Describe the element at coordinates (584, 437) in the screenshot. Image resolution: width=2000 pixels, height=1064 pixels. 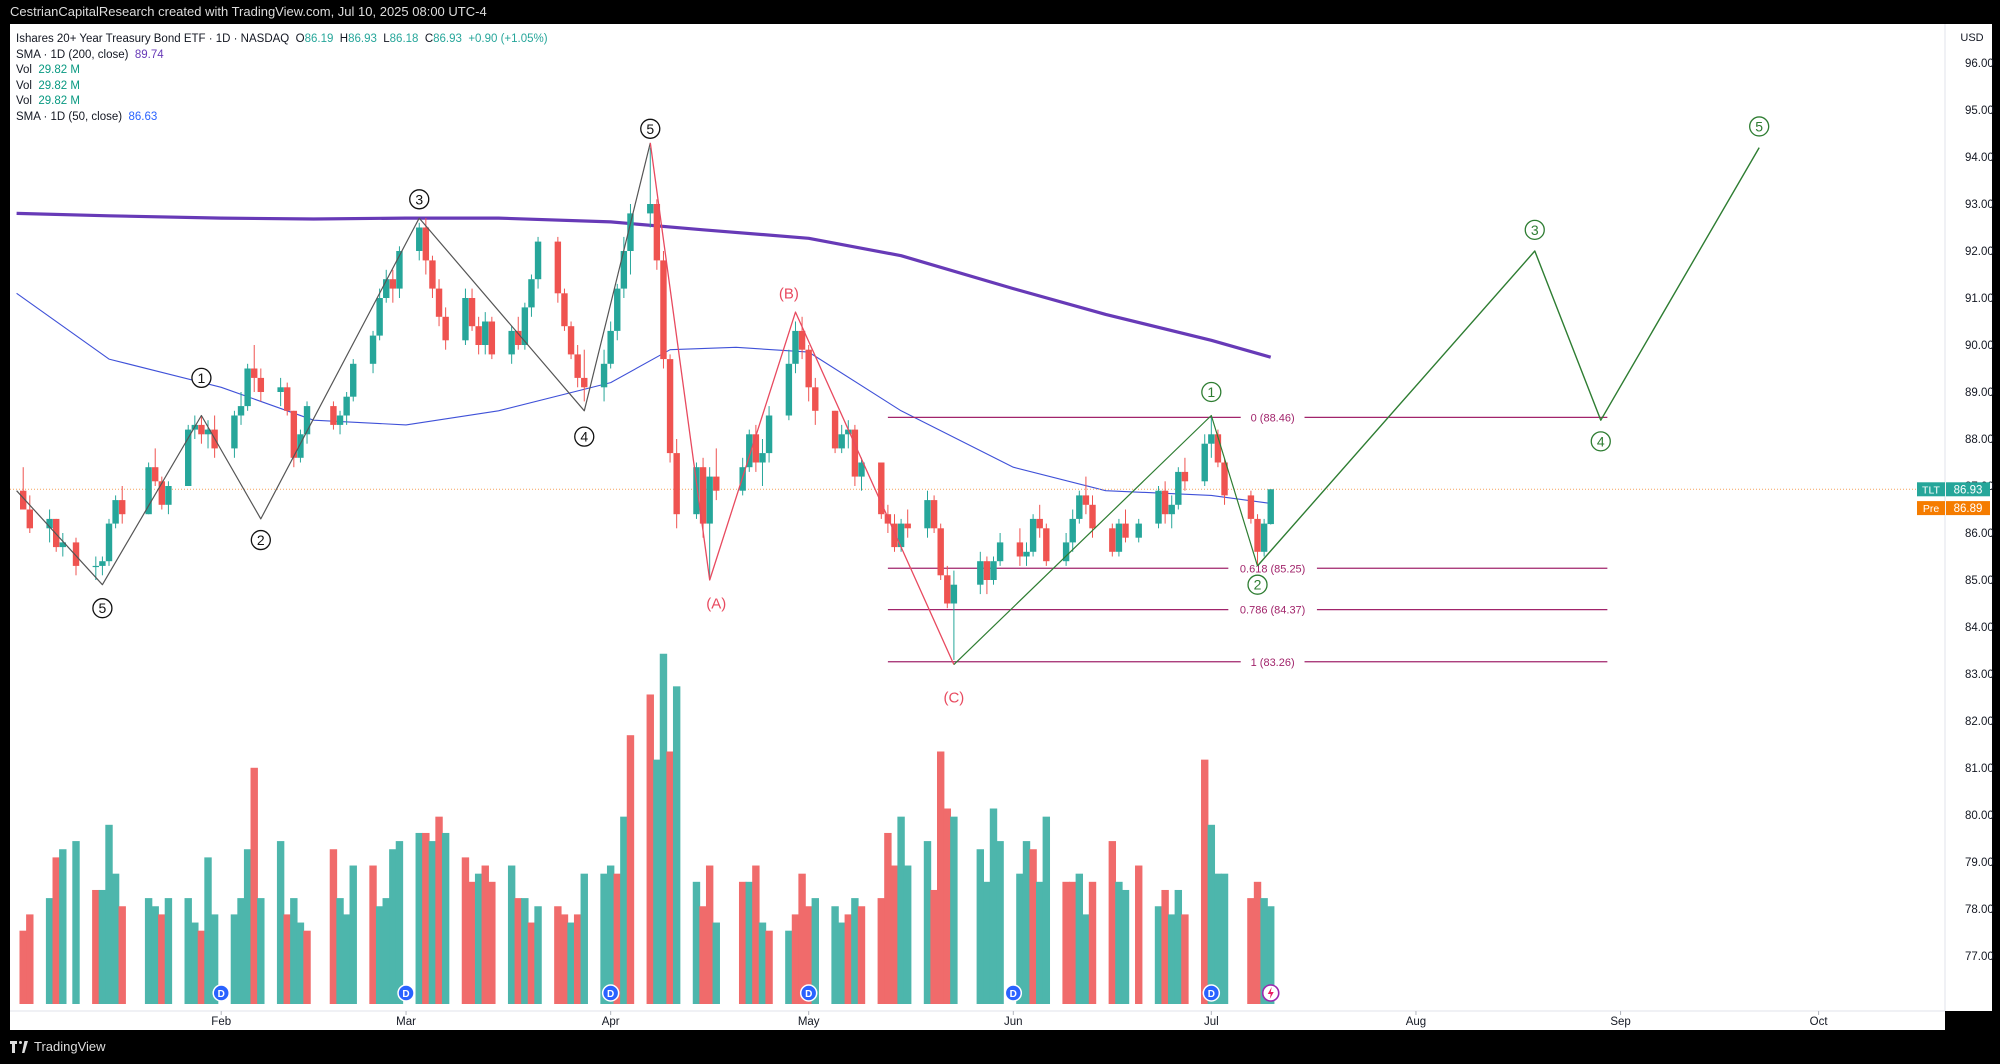
I see `wave-label-black: 4` at that location.